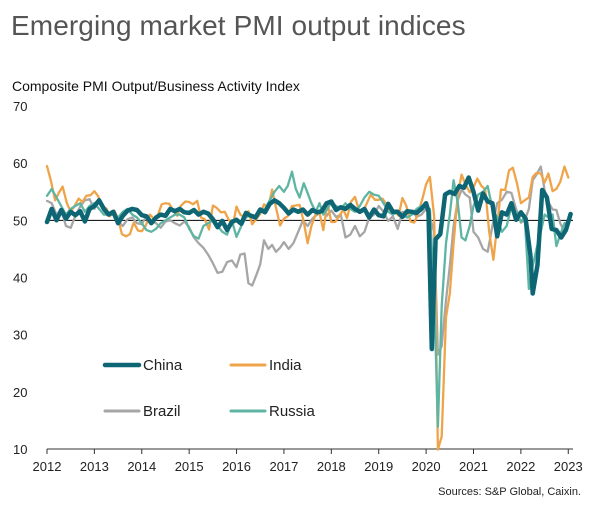 This screenshot has height=514, width=607. What do you see at coordinates (20, 220) in the screenshot?
I see `y-tick-label: 50` at bounding box center [20, 220].